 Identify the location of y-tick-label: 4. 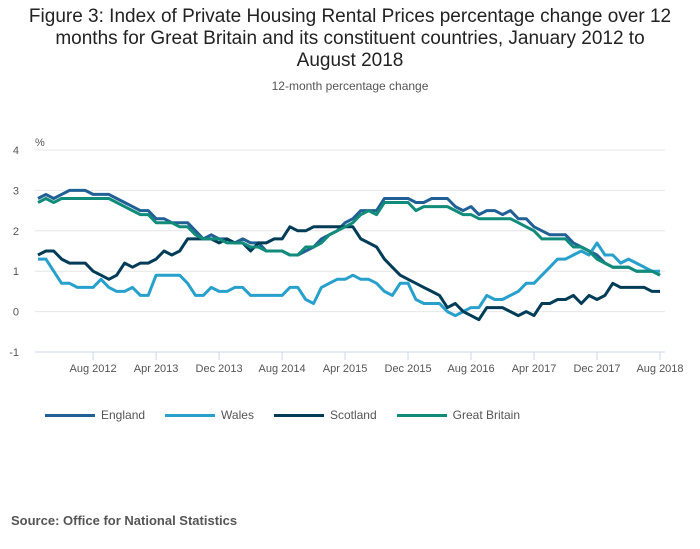
(16, 151).